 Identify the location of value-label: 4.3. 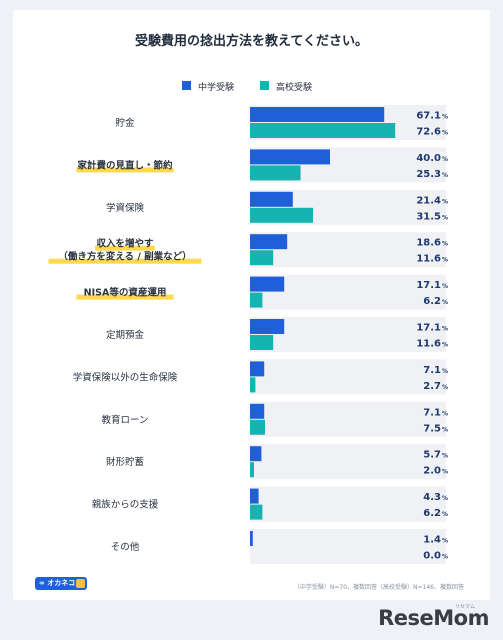
(432, 497).